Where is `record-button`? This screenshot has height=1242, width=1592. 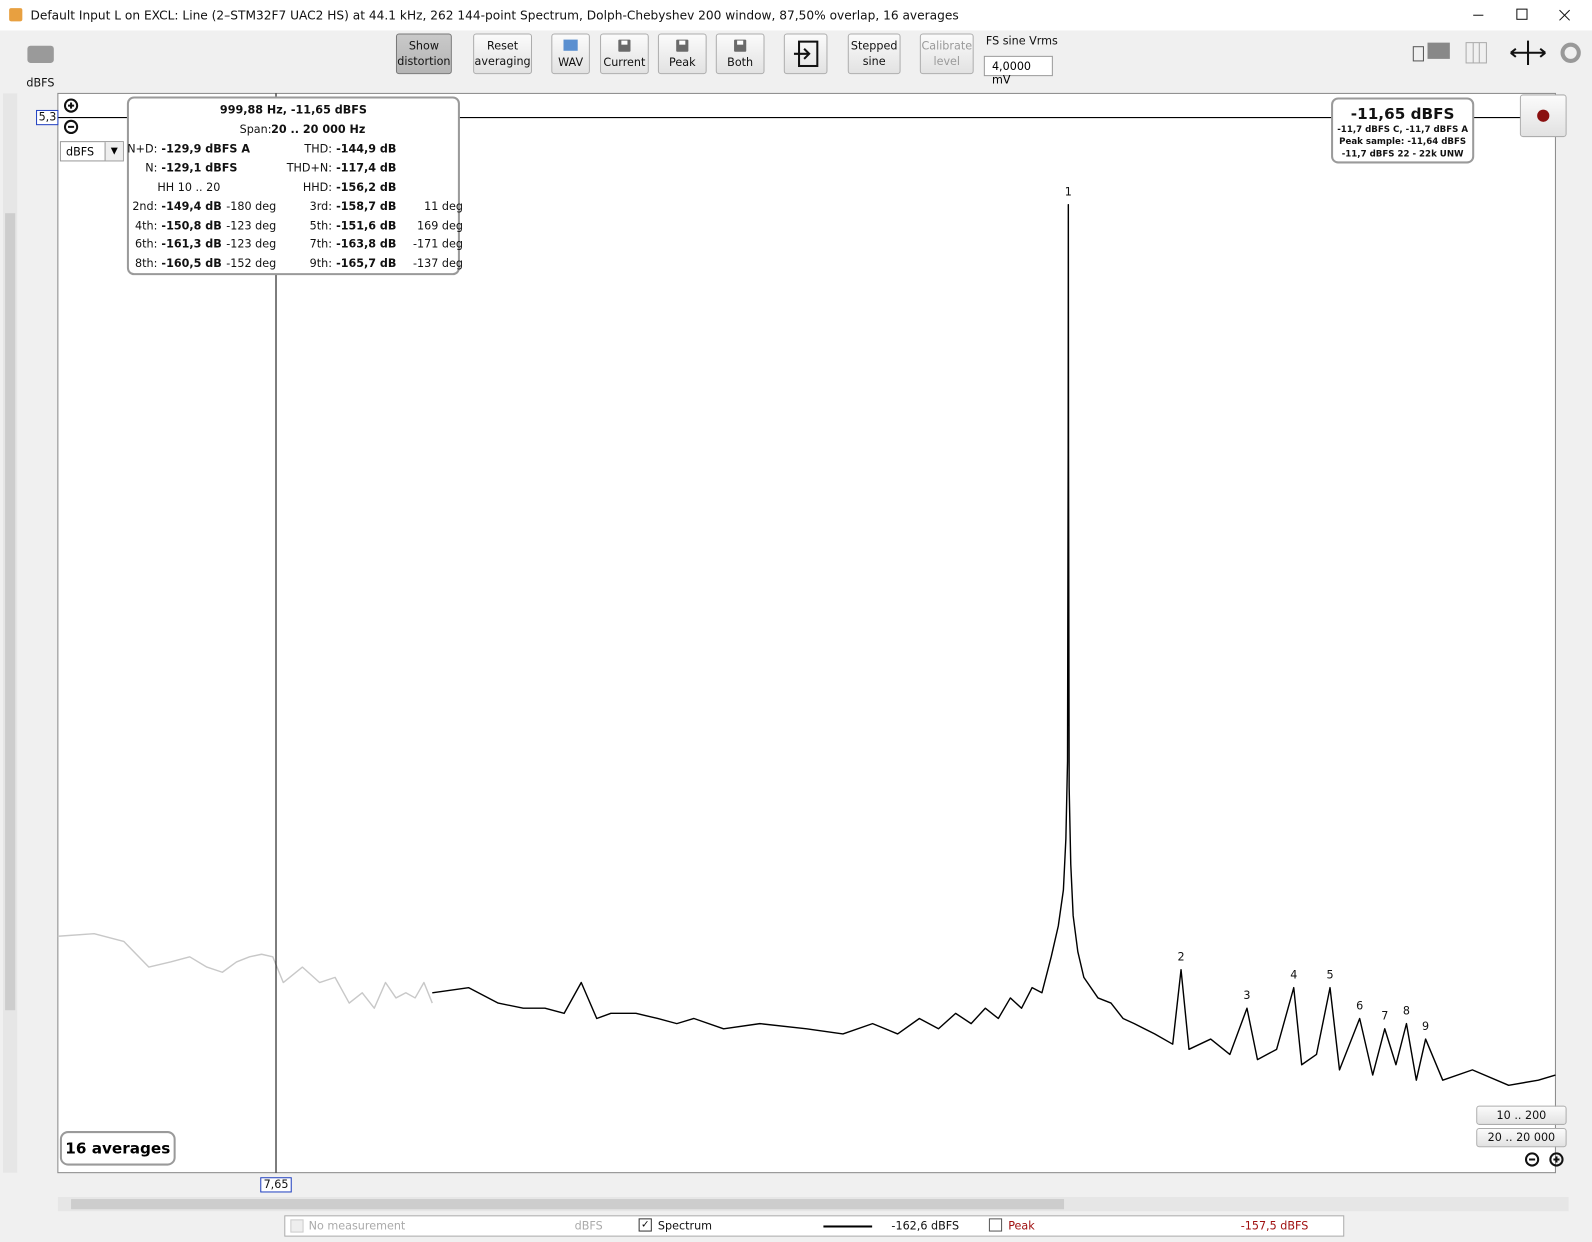
record-button is located at coordinates (1543, 116).